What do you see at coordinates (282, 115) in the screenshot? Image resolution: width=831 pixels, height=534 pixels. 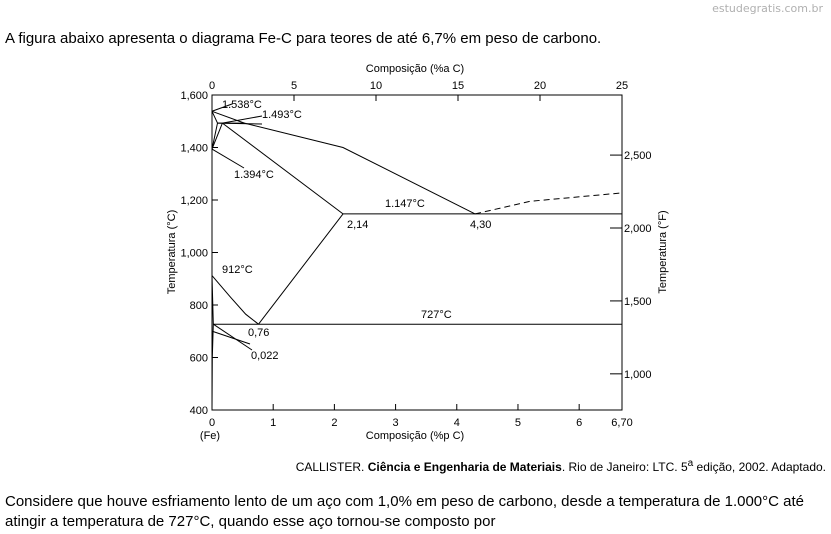 I see `label-1493c: 1.493°C` at bounding box center [282, 115].